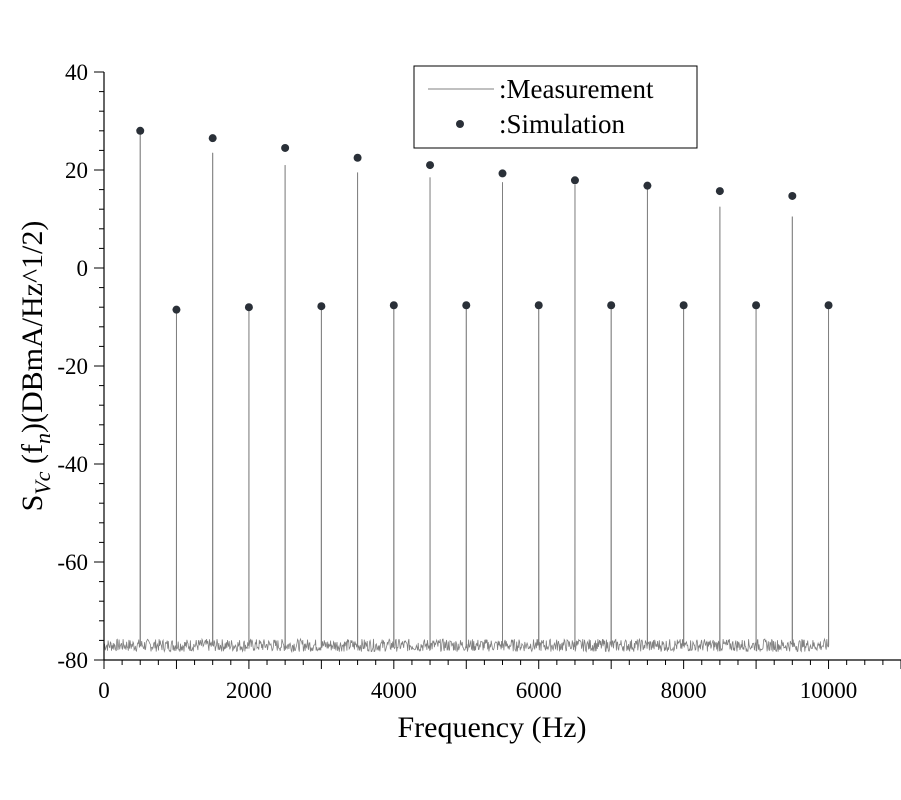 This screenshot has width=901, height=800. I want to click on y-tick-label: 0, so click(83, 268).